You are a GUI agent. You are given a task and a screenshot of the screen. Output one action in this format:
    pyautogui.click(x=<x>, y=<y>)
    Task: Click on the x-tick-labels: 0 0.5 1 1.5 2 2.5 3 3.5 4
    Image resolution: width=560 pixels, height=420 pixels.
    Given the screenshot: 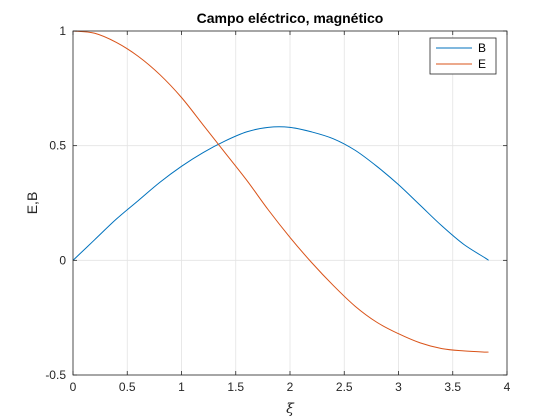 What is the action you would take?
    pyautogui.click(x=290, y=387)
    